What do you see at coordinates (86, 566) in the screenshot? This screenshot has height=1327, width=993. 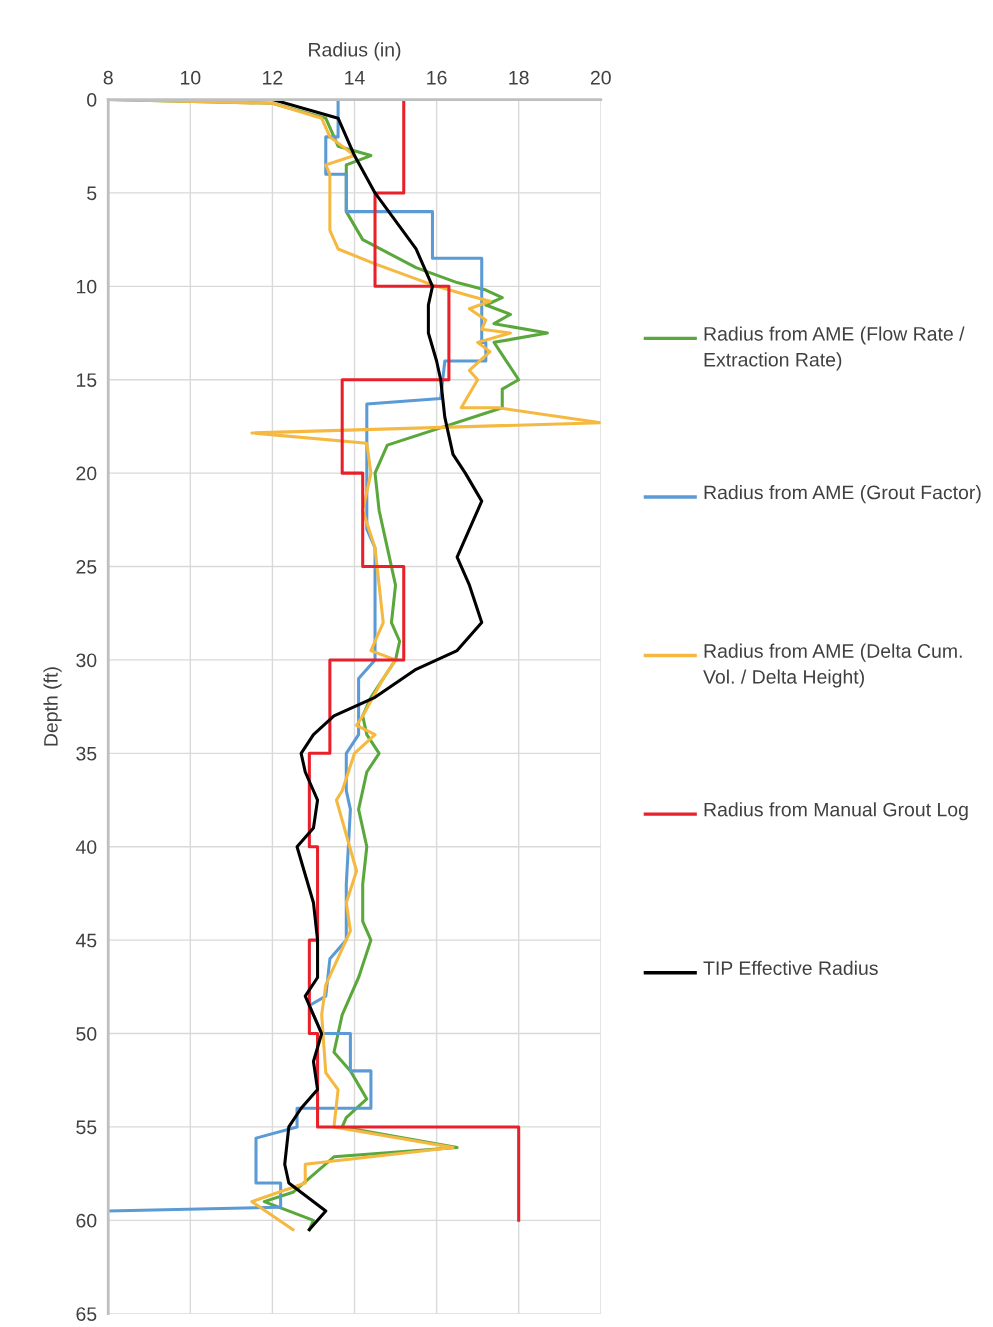 I see `y-tick-label: 25` at bounding box center [86, 566].